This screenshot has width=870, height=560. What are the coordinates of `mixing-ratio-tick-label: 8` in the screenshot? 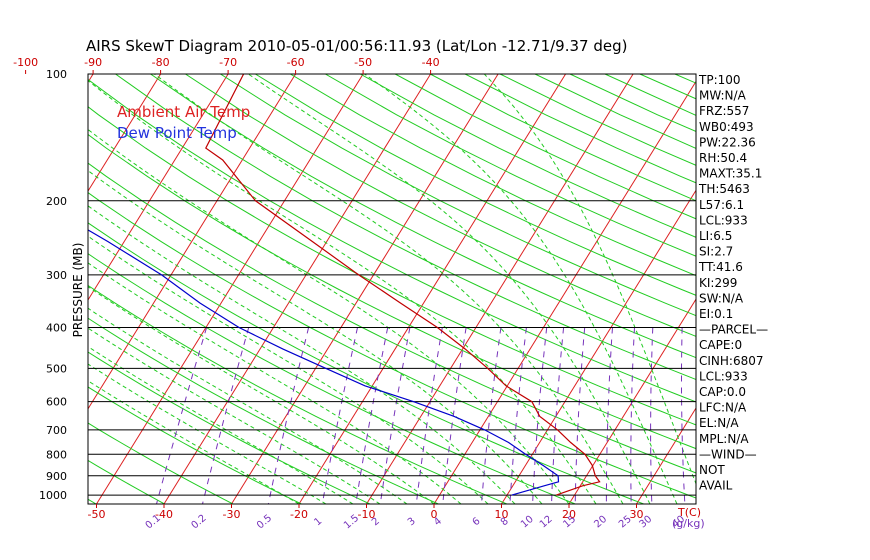 It's located at (505, 522).